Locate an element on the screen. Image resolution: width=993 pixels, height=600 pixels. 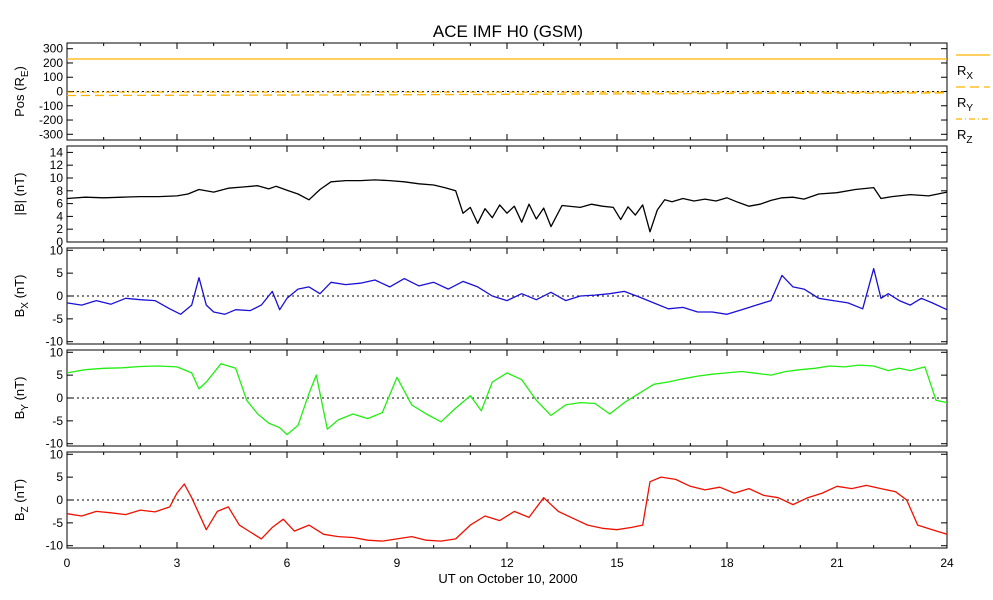
x-tick-label: 15 is located at coordinates (617, 563).